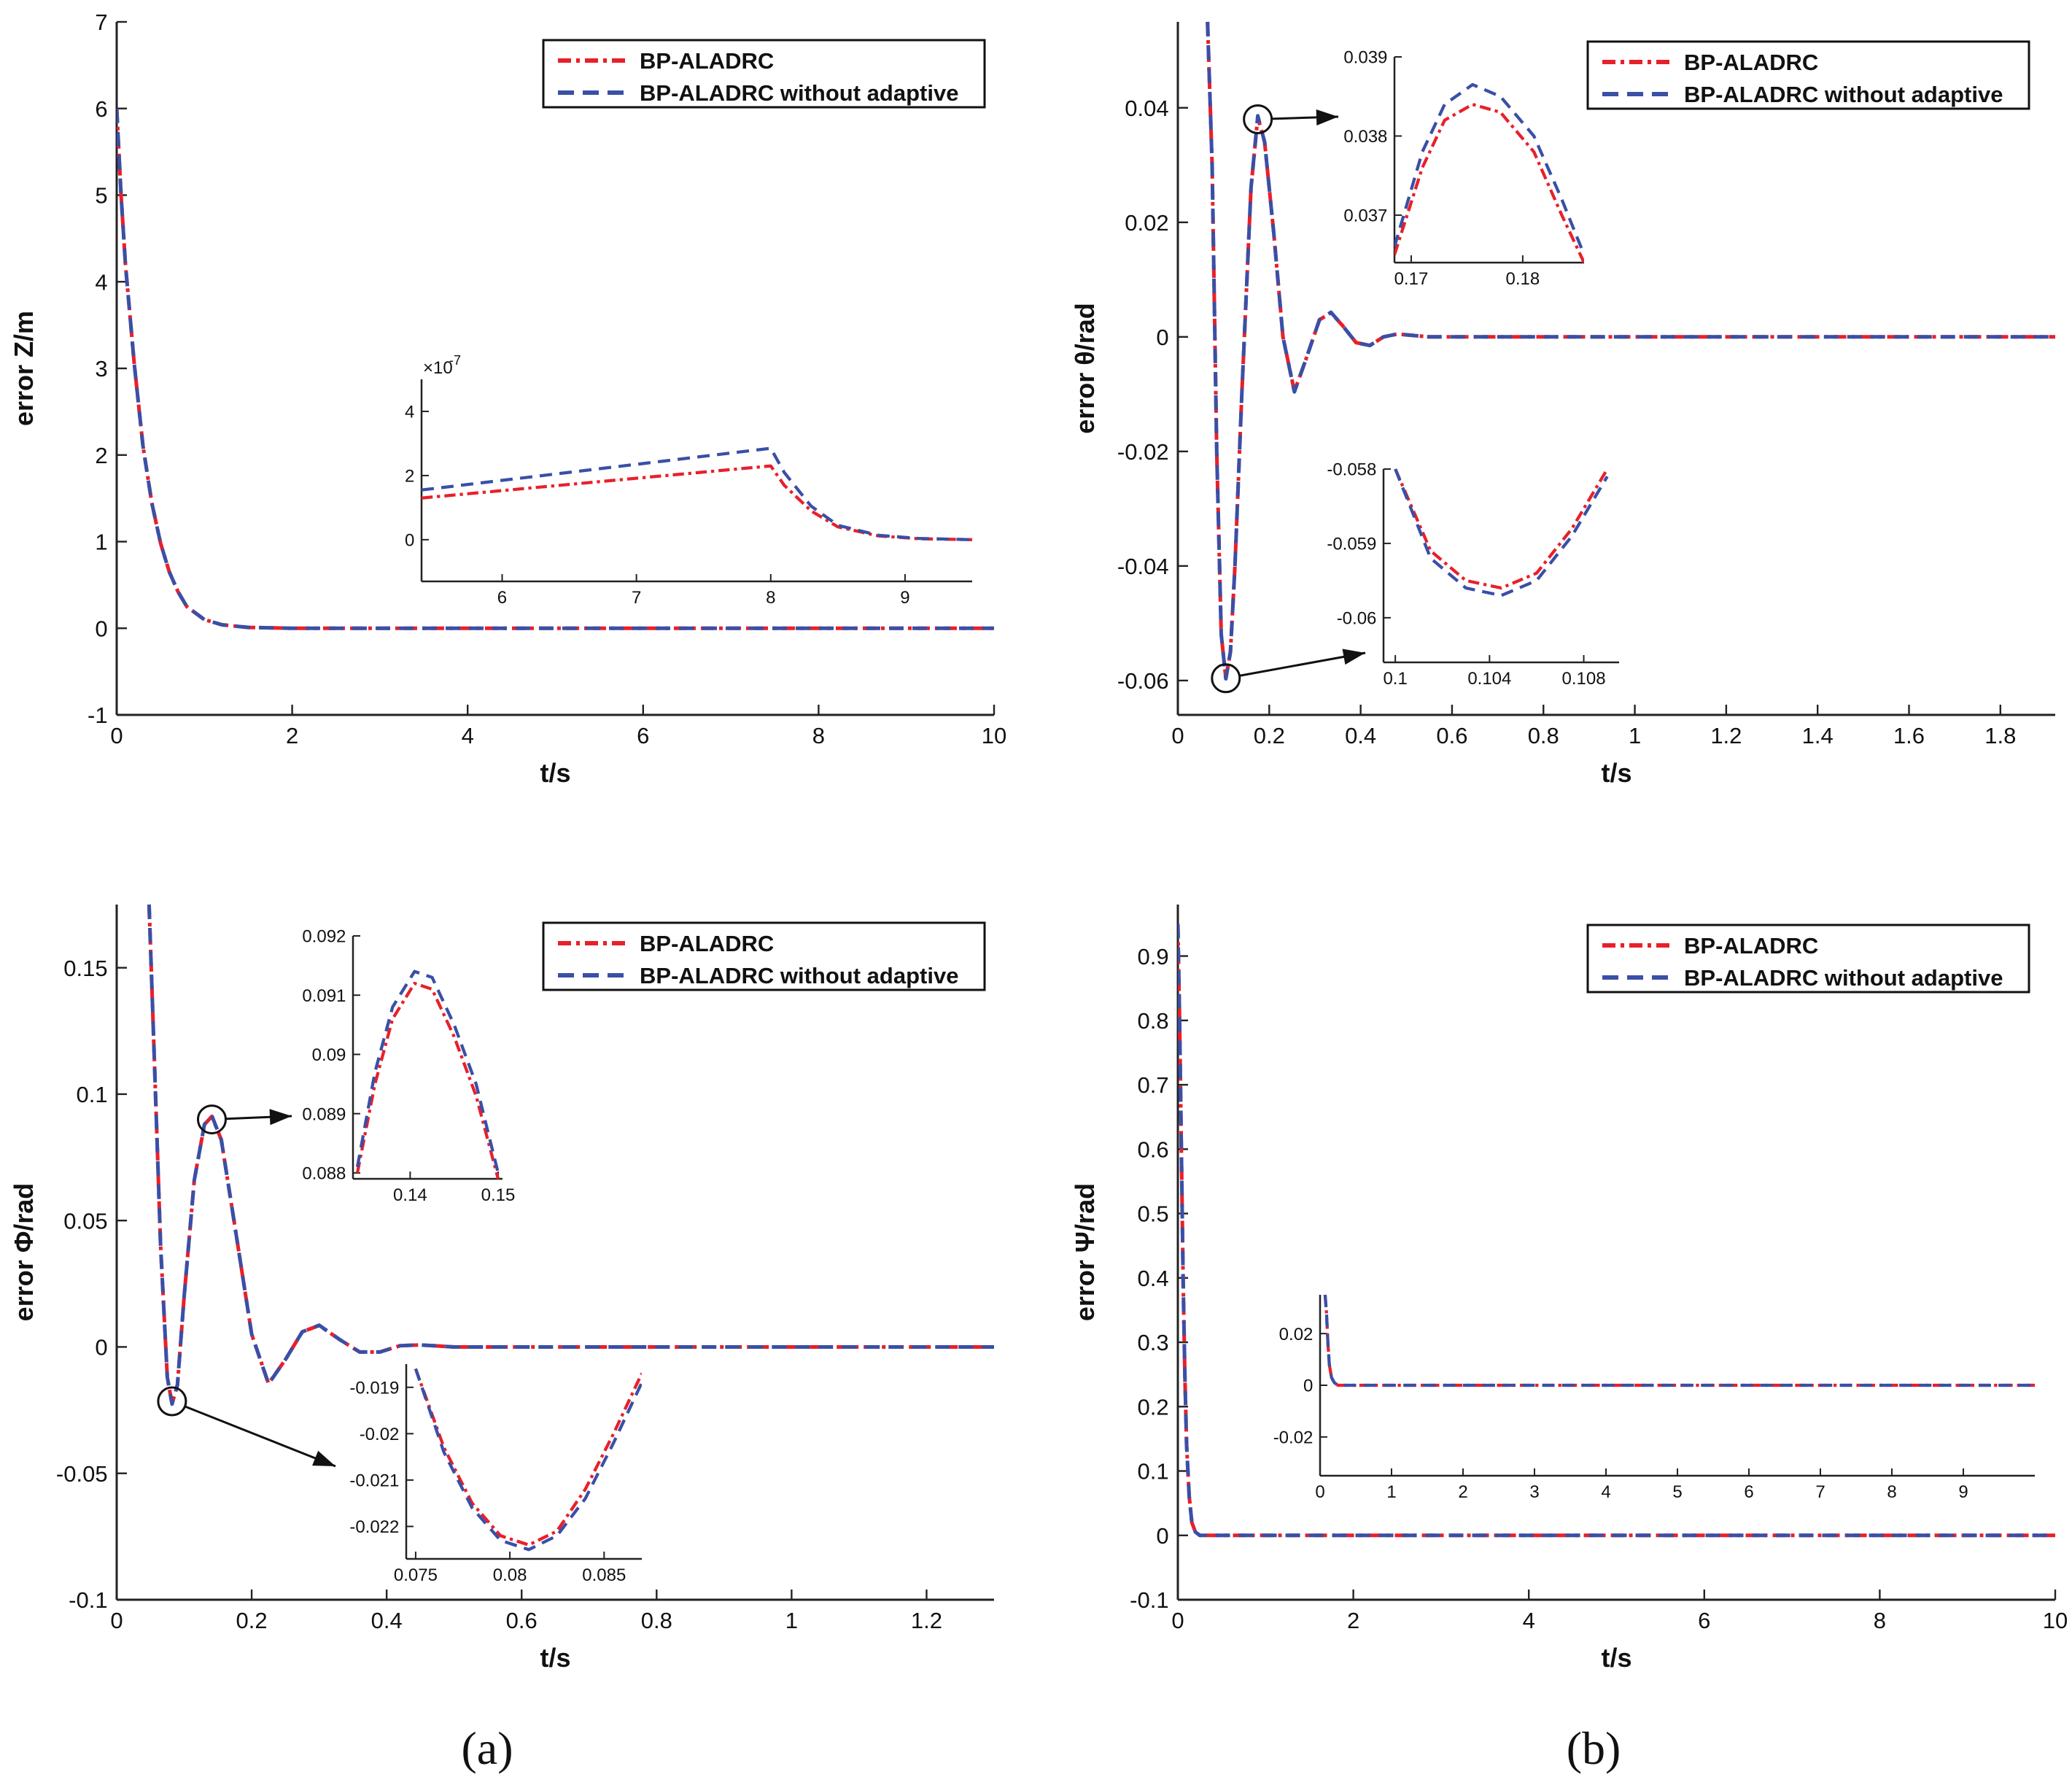 The width and height of the screenshot is (2072, 1777). I want to click on inset-phi-trough-y-tick-label: -0.02, so click(380, 1434).